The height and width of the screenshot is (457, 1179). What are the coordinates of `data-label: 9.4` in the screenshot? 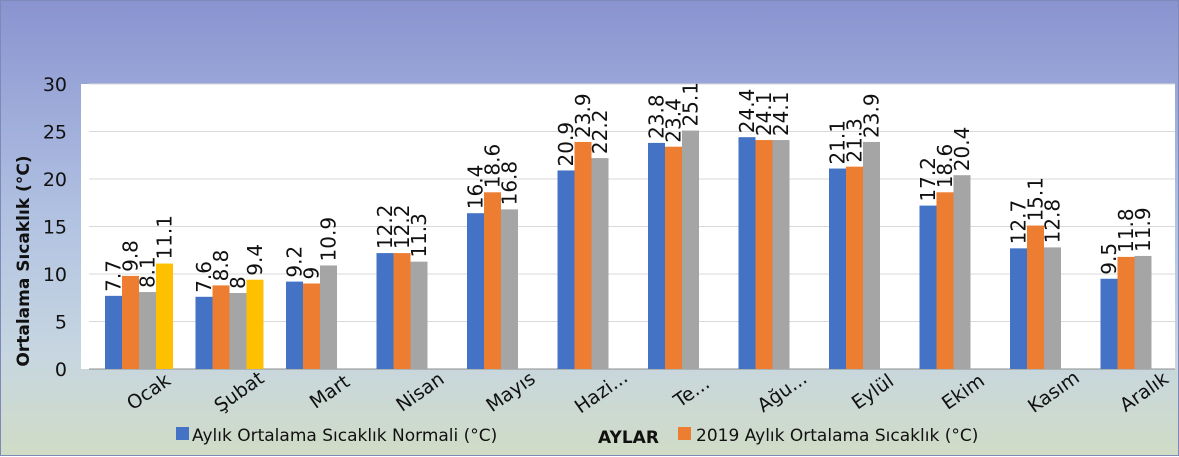 It's located at (255, 260).